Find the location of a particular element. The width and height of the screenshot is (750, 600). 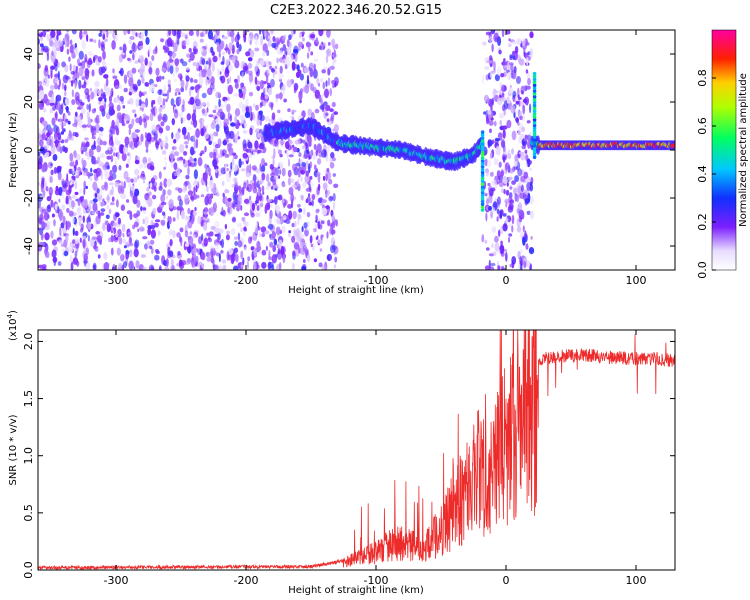

y-tick-label: 1.5 is located at coordinates (28, 399).